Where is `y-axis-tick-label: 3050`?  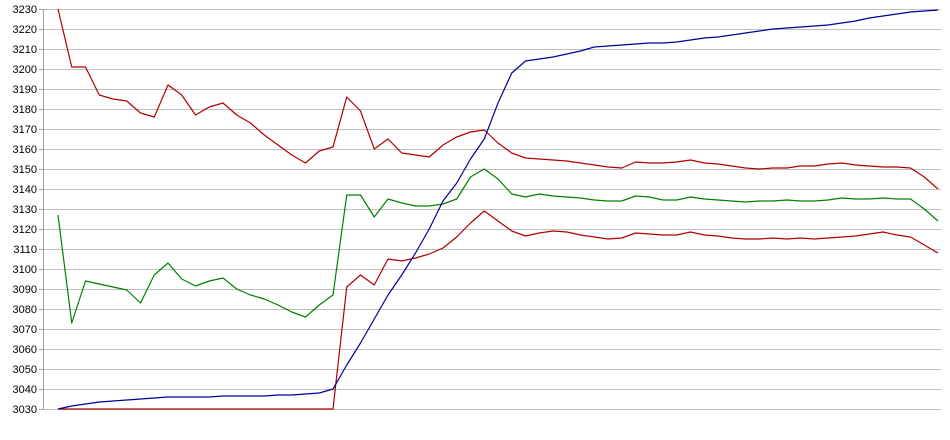 y-axis-tick-label: 3050 is located at coordinates (25, 370).